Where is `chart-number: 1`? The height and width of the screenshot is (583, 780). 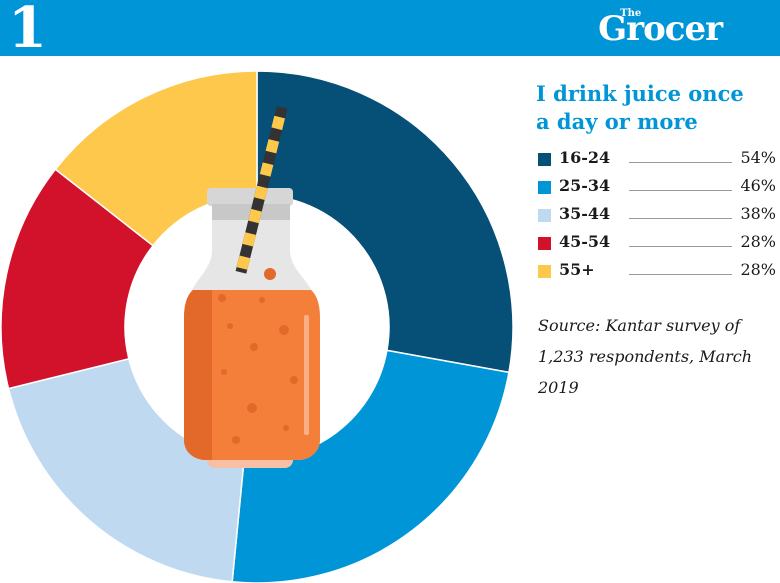 chart-number: 1 is located at coordinates (27, 30).